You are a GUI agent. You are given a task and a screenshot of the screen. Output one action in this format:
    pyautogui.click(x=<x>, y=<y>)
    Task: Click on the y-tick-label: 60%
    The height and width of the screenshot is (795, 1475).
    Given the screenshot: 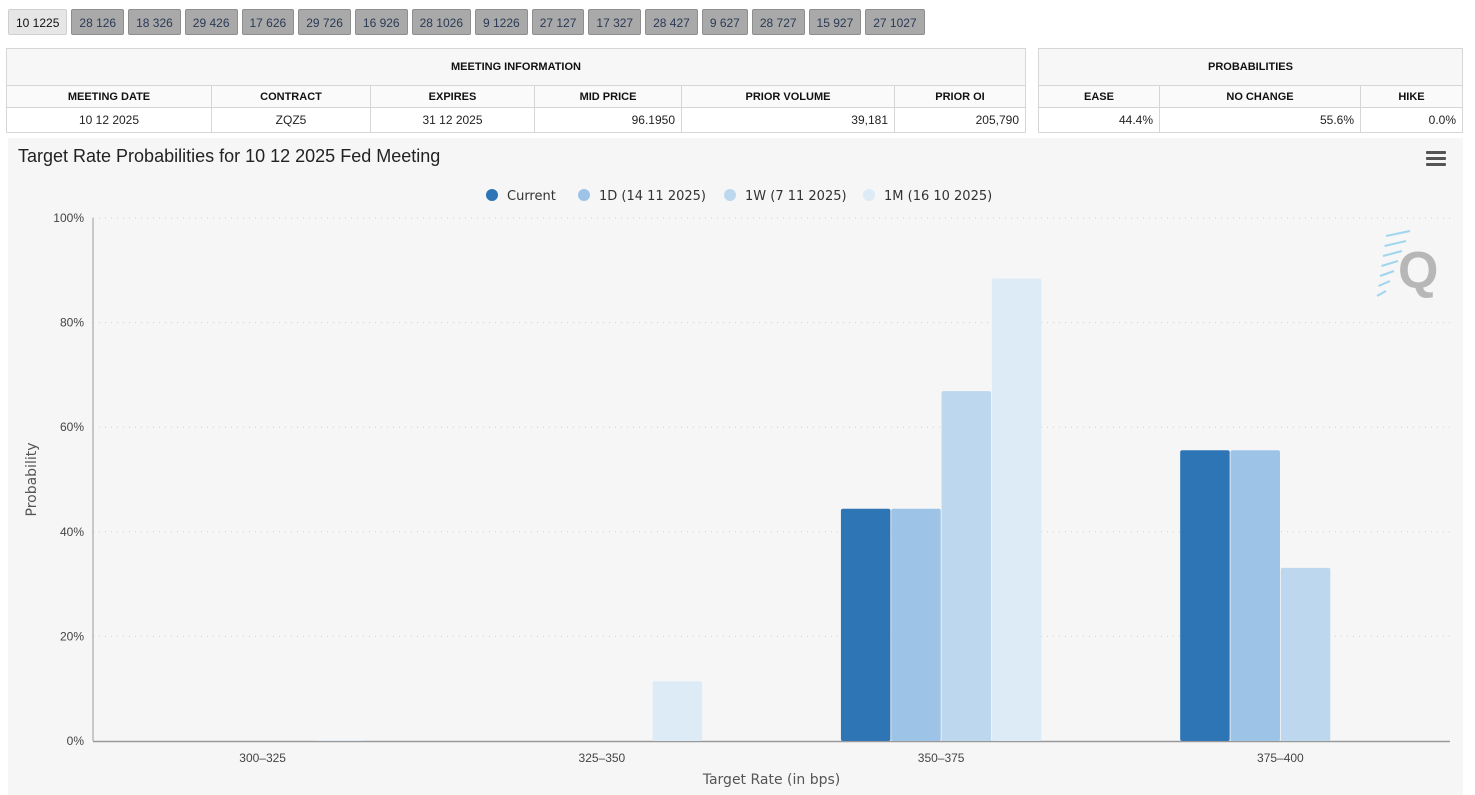 What is the action you would take?
    pyautogui.click(x=72, y=427)
    